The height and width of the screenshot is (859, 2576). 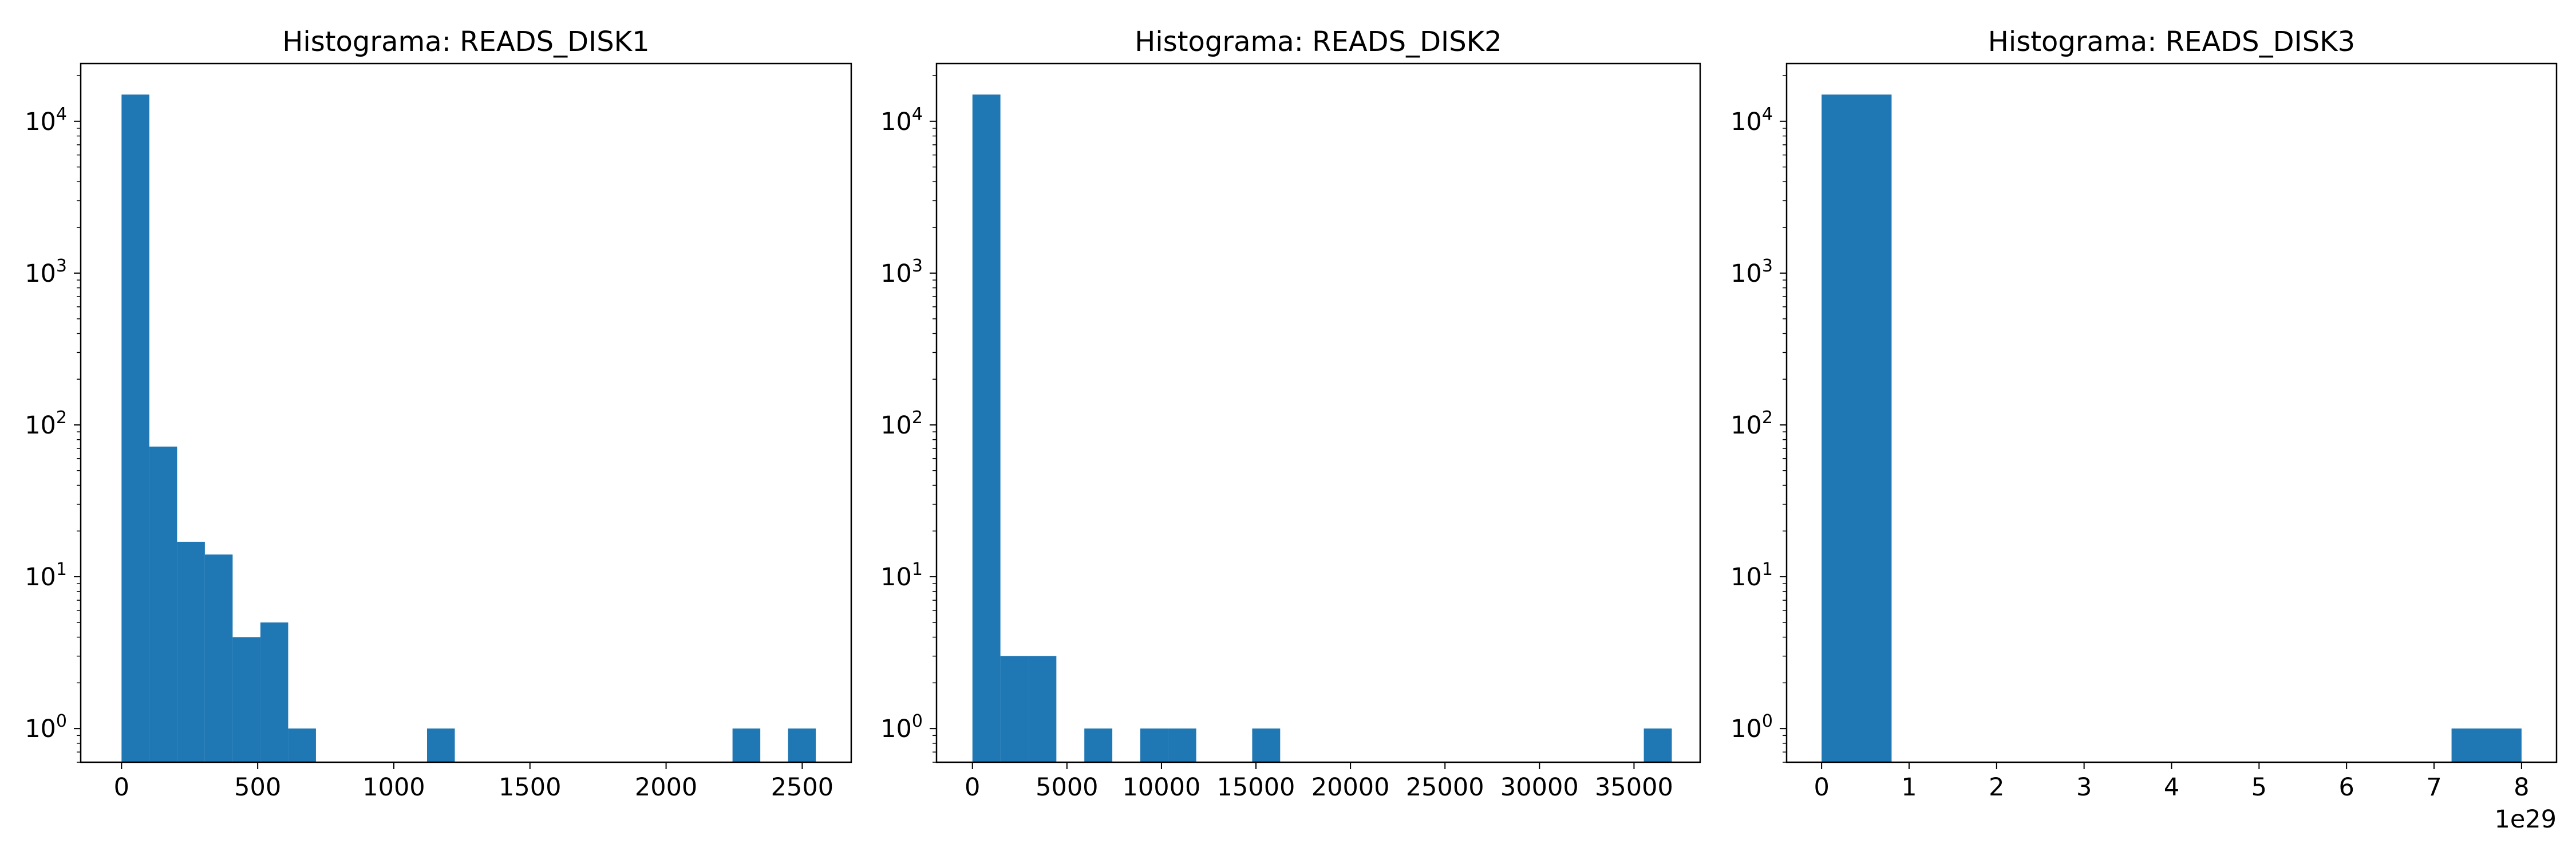 What do you see at coordinates (2084, 787) in the screenshot?
I see `x-tick-label: 3` at bounding box center [2084, 787].